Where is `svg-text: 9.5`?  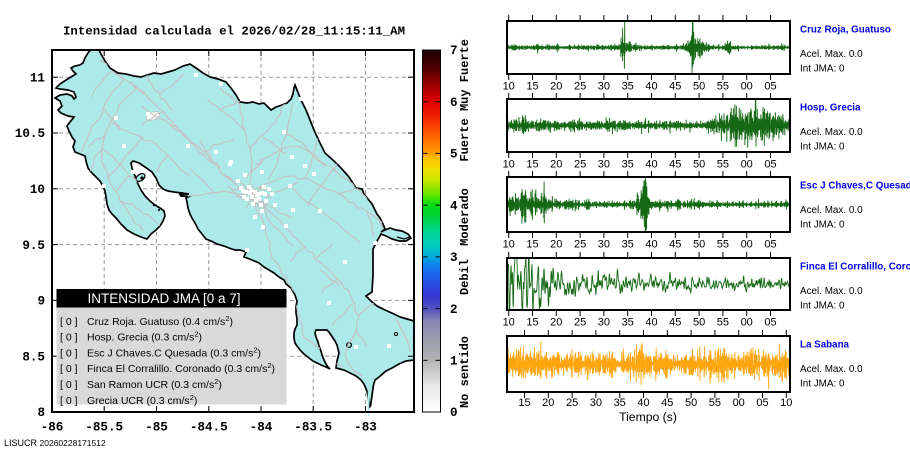
svg-text: 9.5 is located at coordinates (33, 246).